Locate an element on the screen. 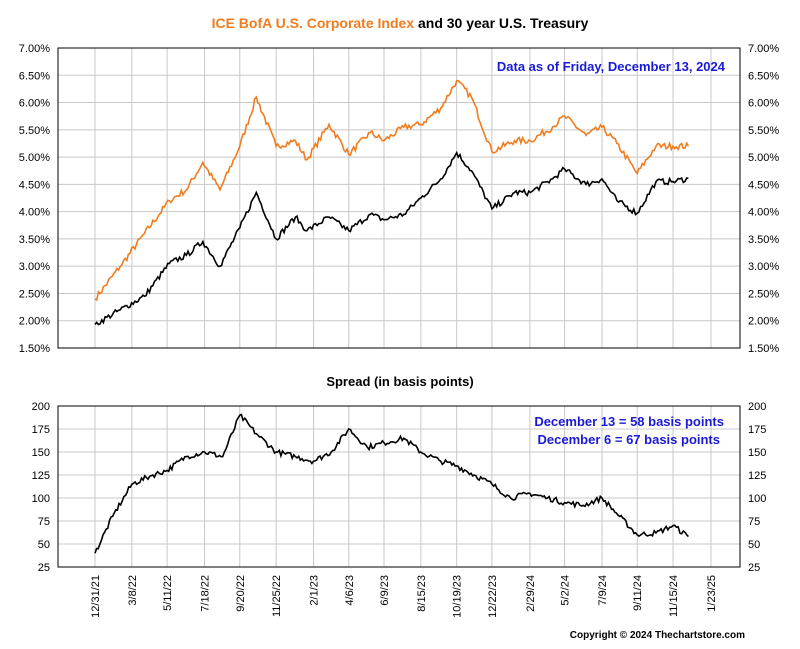 This screenshot has height=649, width=800. bottom-y-tick-right: 125 is located at coordinates (757, 476).